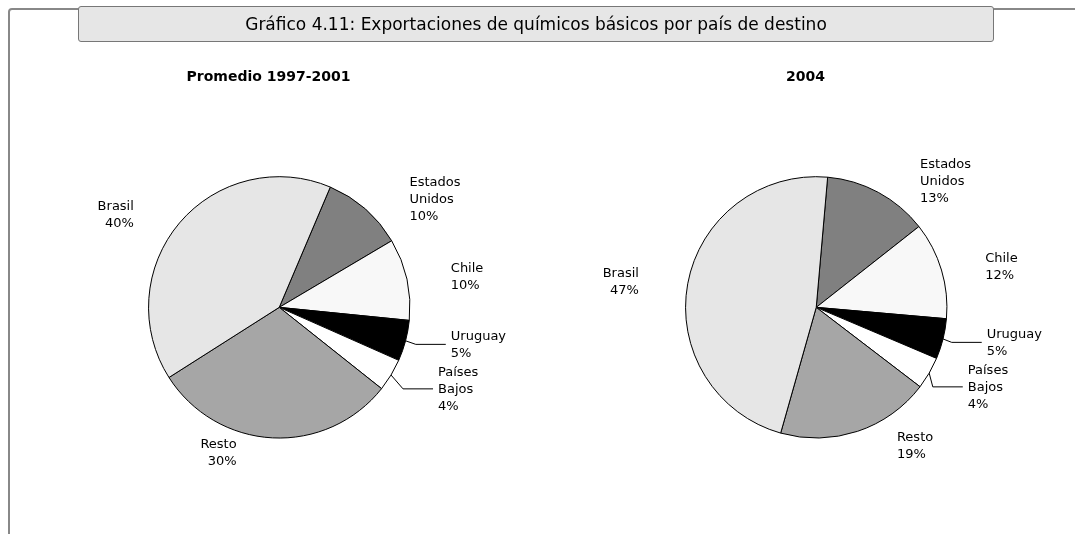  Describe the element at coordinates (806, 76) in the screenshot. I see `chart-title: 2004` at that location.